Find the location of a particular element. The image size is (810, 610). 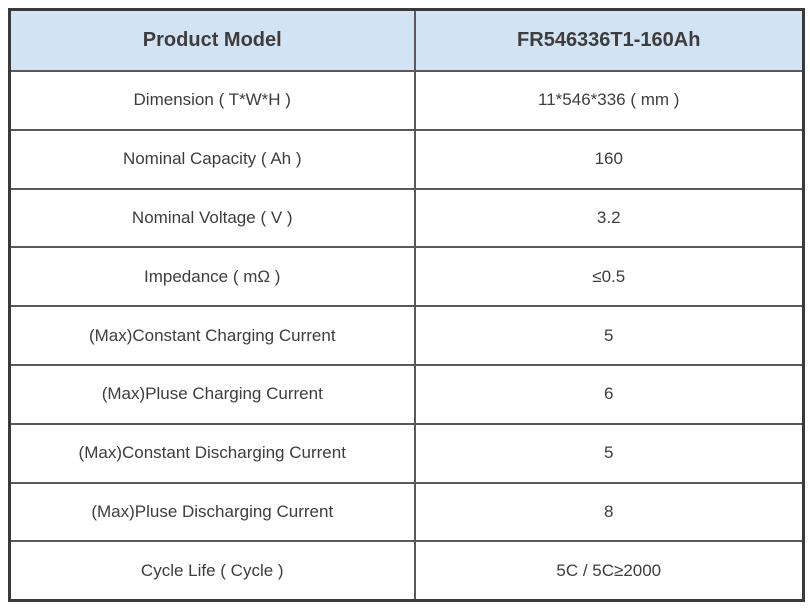

table-row: (Max)Constant Discharging Current 5 is located at coordinates (406, 453).